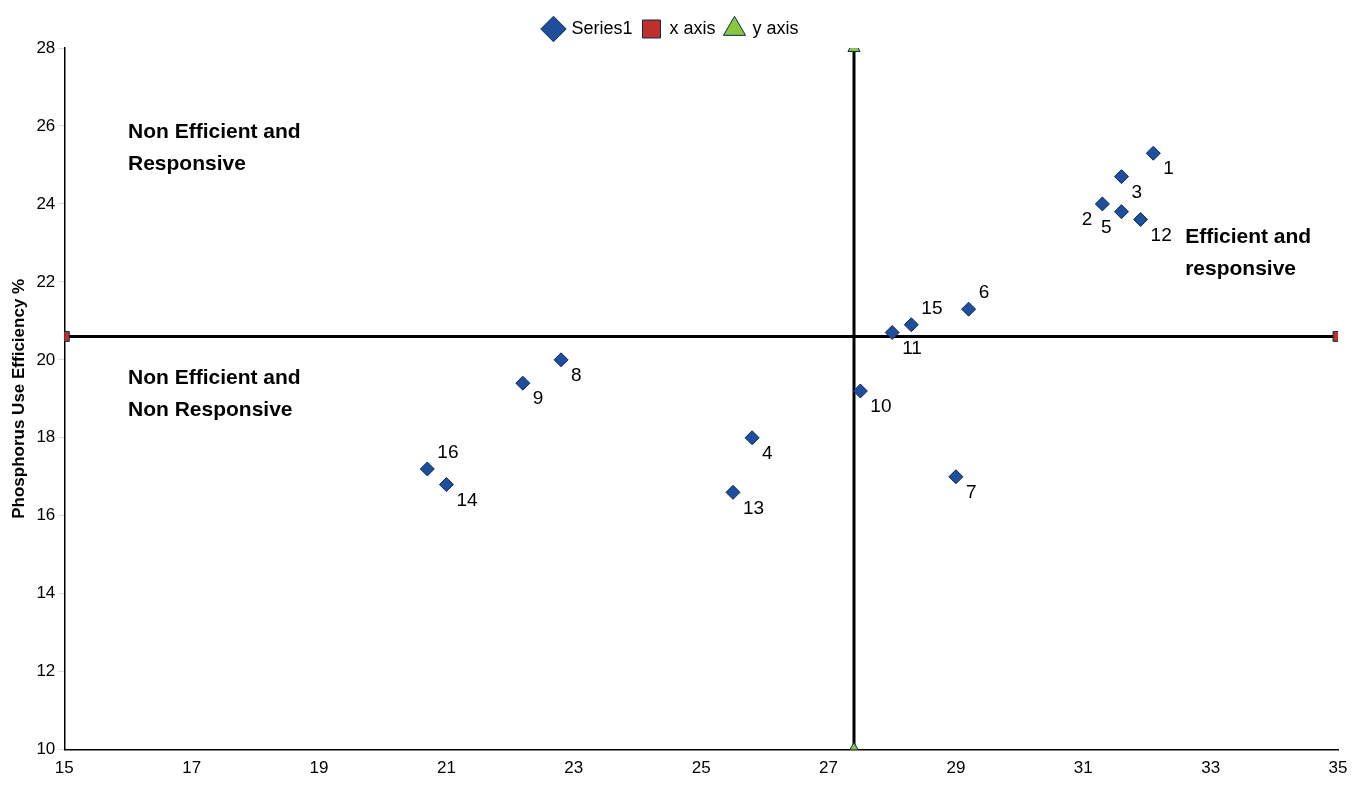 The image size is (1353, 787). Describe the element at coordinates (1211, 768) in the screenshot. I see `x-tick-label: 33` at that location.